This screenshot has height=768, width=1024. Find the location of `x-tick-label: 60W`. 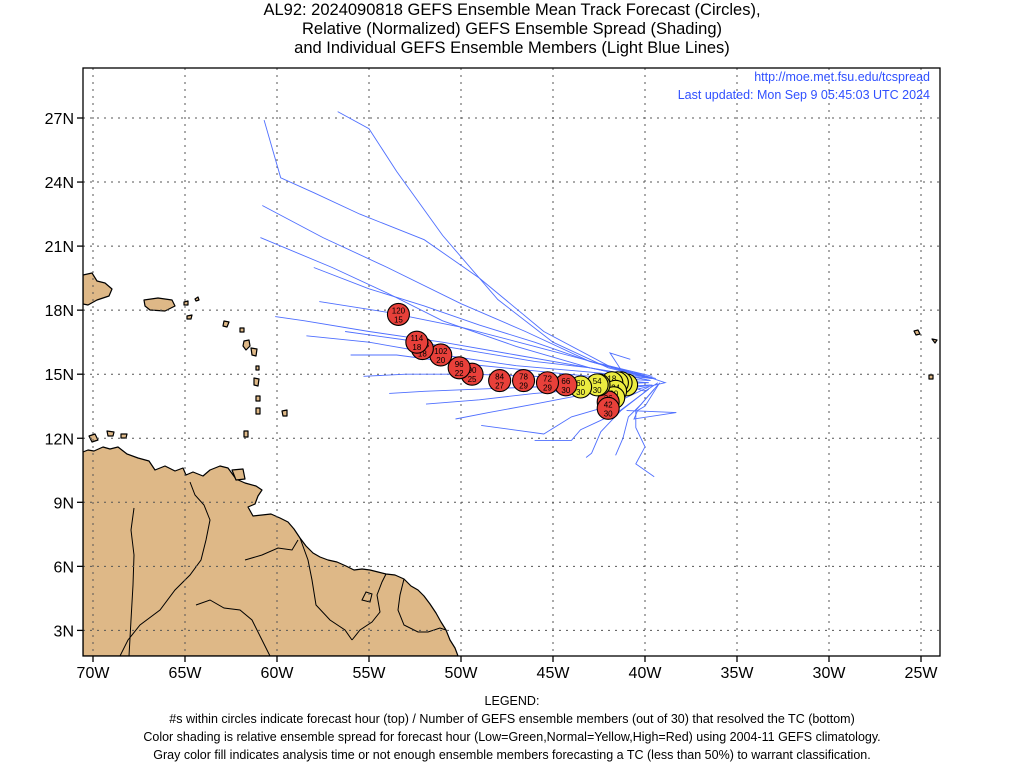

x-tick-label: 60W is located at coordinates (278, 673).